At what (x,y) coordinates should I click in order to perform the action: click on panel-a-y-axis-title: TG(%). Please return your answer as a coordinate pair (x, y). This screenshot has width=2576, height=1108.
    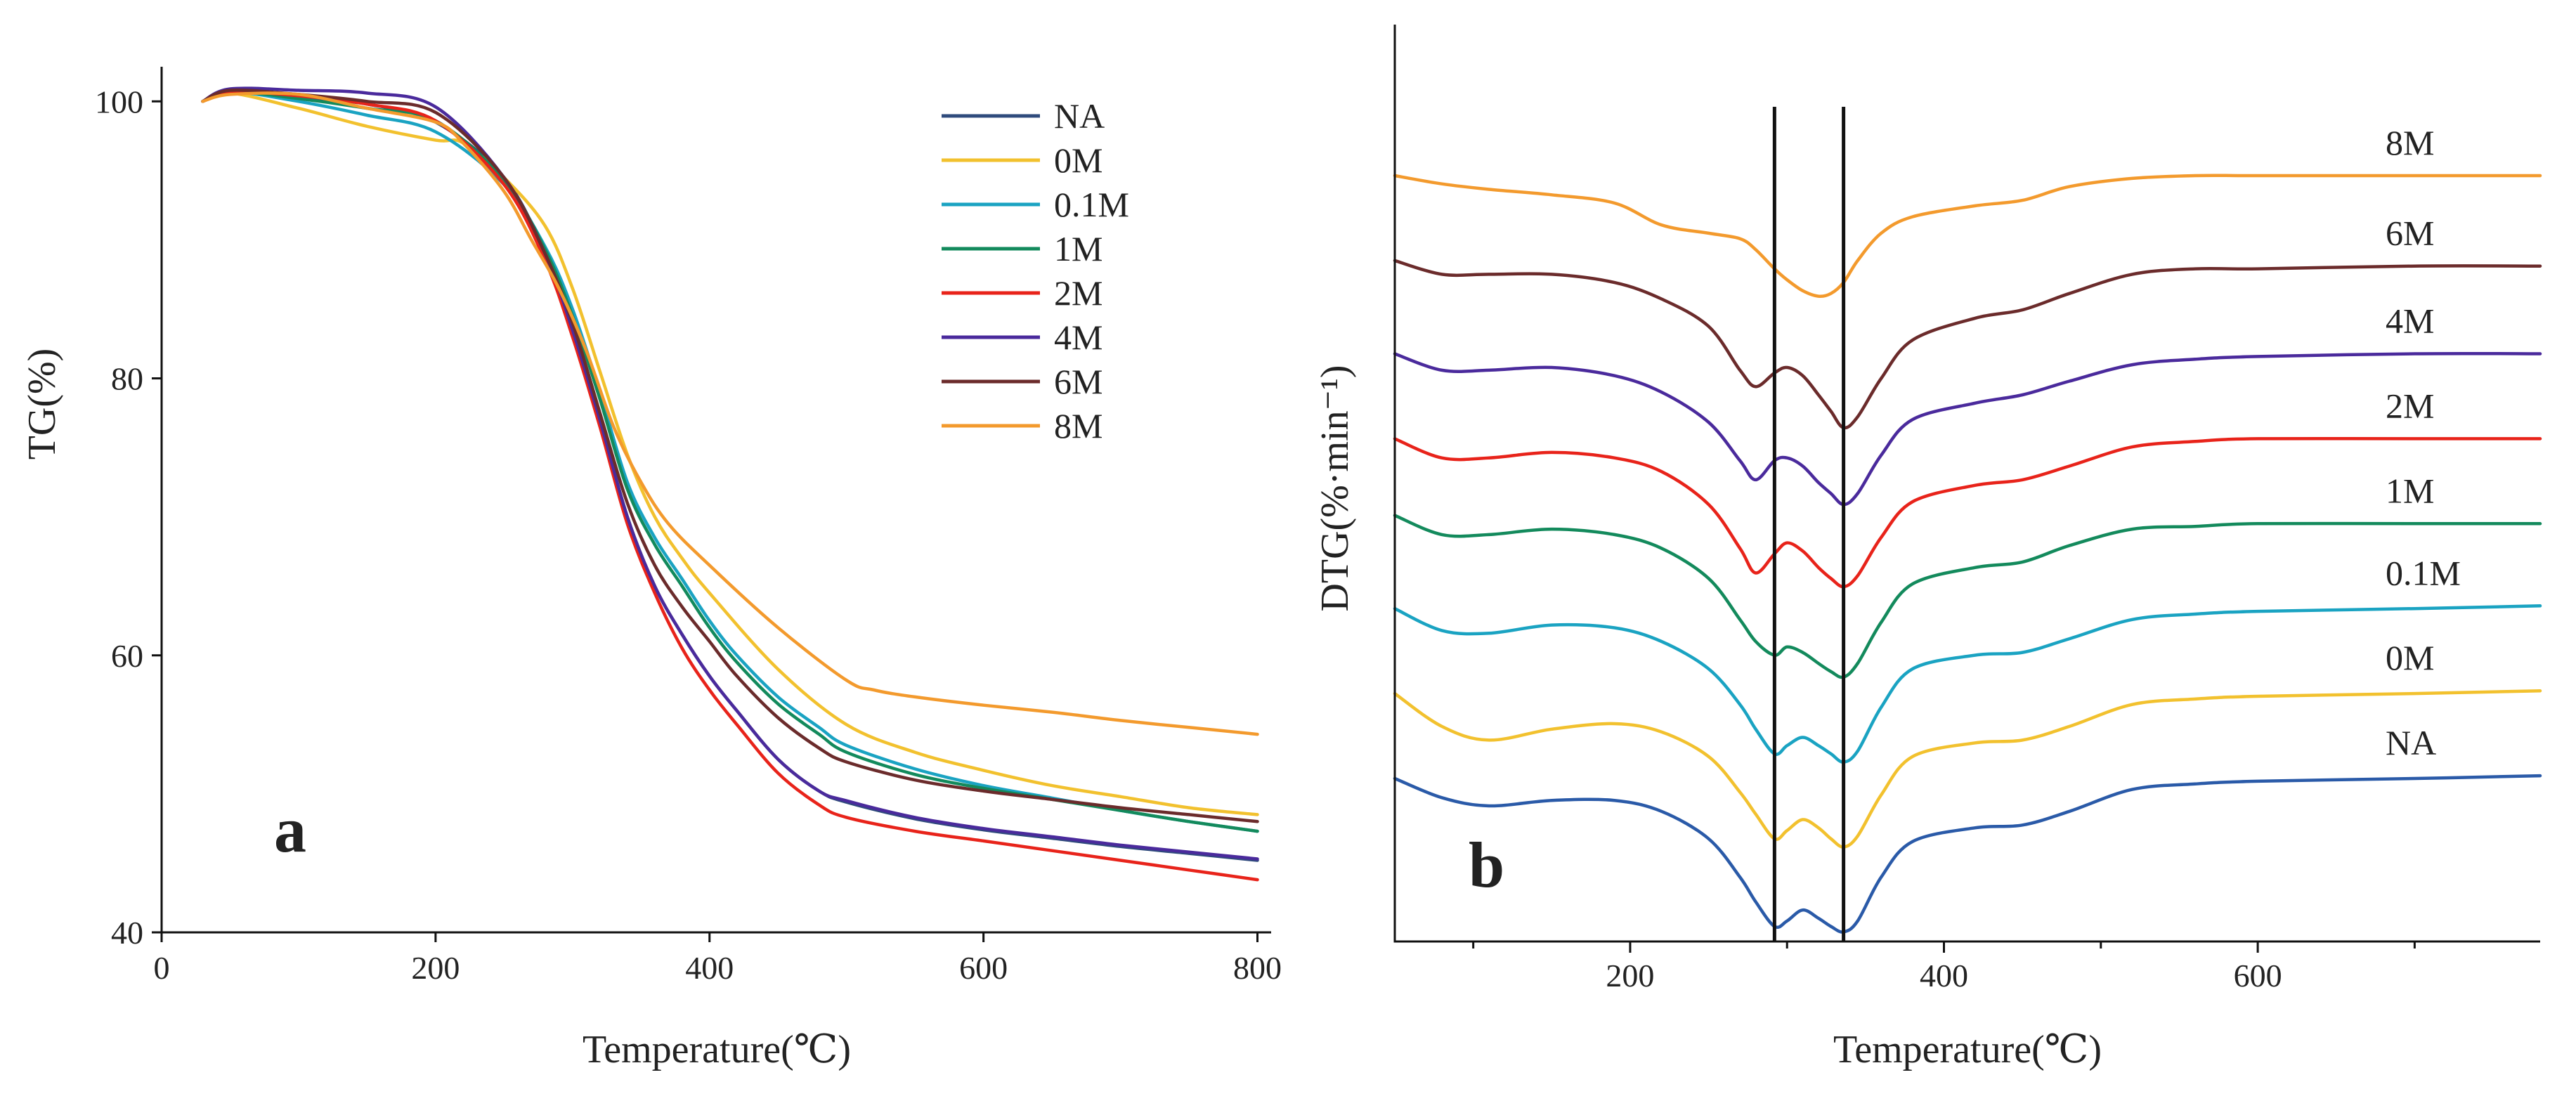
    Looking at the image, I should click on (42, 404).